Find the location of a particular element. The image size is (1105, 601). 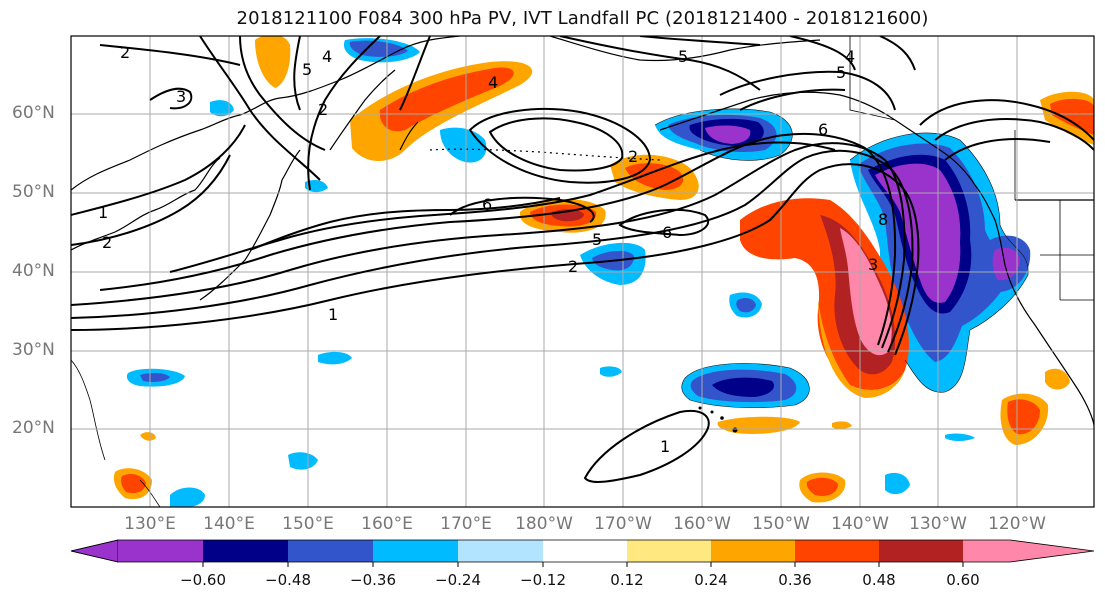

lon-label: 160°W is located at coordinates (702, 524).